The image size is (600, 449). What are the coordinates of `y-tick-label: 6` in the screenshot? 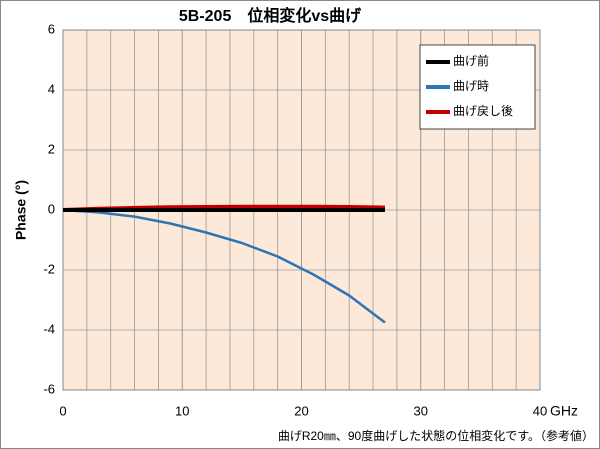 It's located at (51, 28).